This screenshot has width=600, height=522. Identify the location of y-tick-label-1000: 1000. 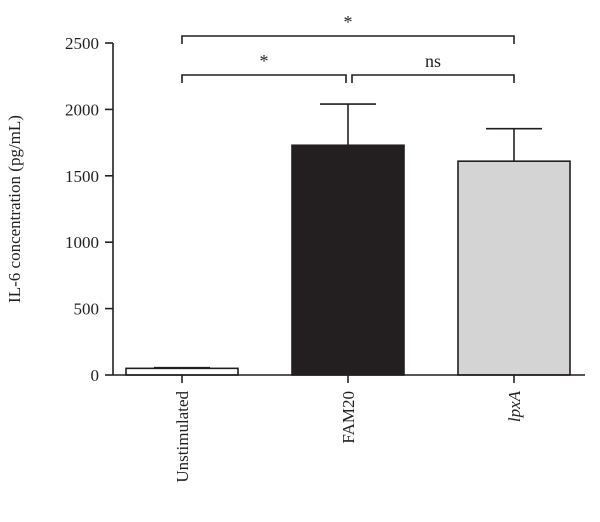
(82, 242).